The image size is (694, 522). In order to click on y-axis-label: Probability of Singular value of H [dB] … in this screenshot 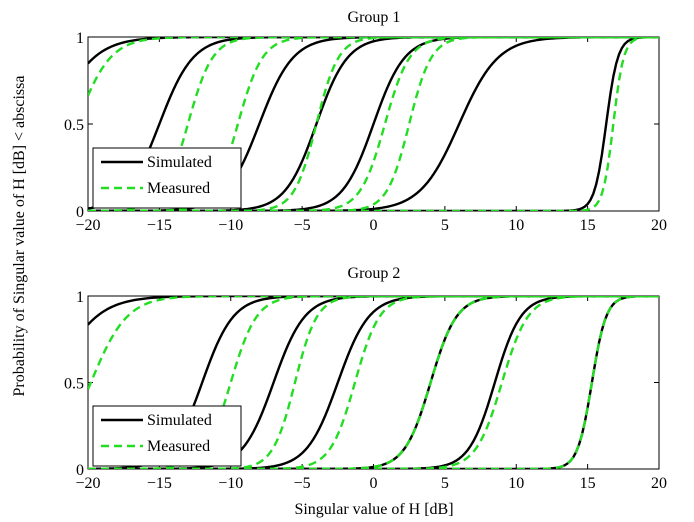, I will do `click(19, 236)`.